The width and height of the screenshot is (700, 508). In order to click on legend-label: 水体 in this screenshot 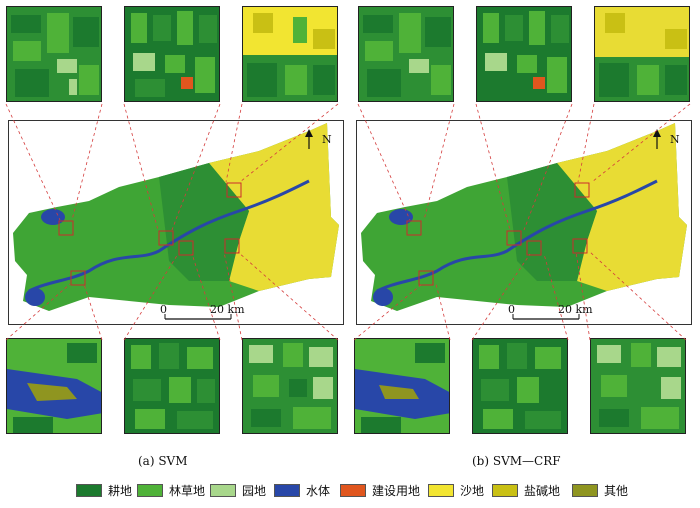, I will do `click(318, 490)`.